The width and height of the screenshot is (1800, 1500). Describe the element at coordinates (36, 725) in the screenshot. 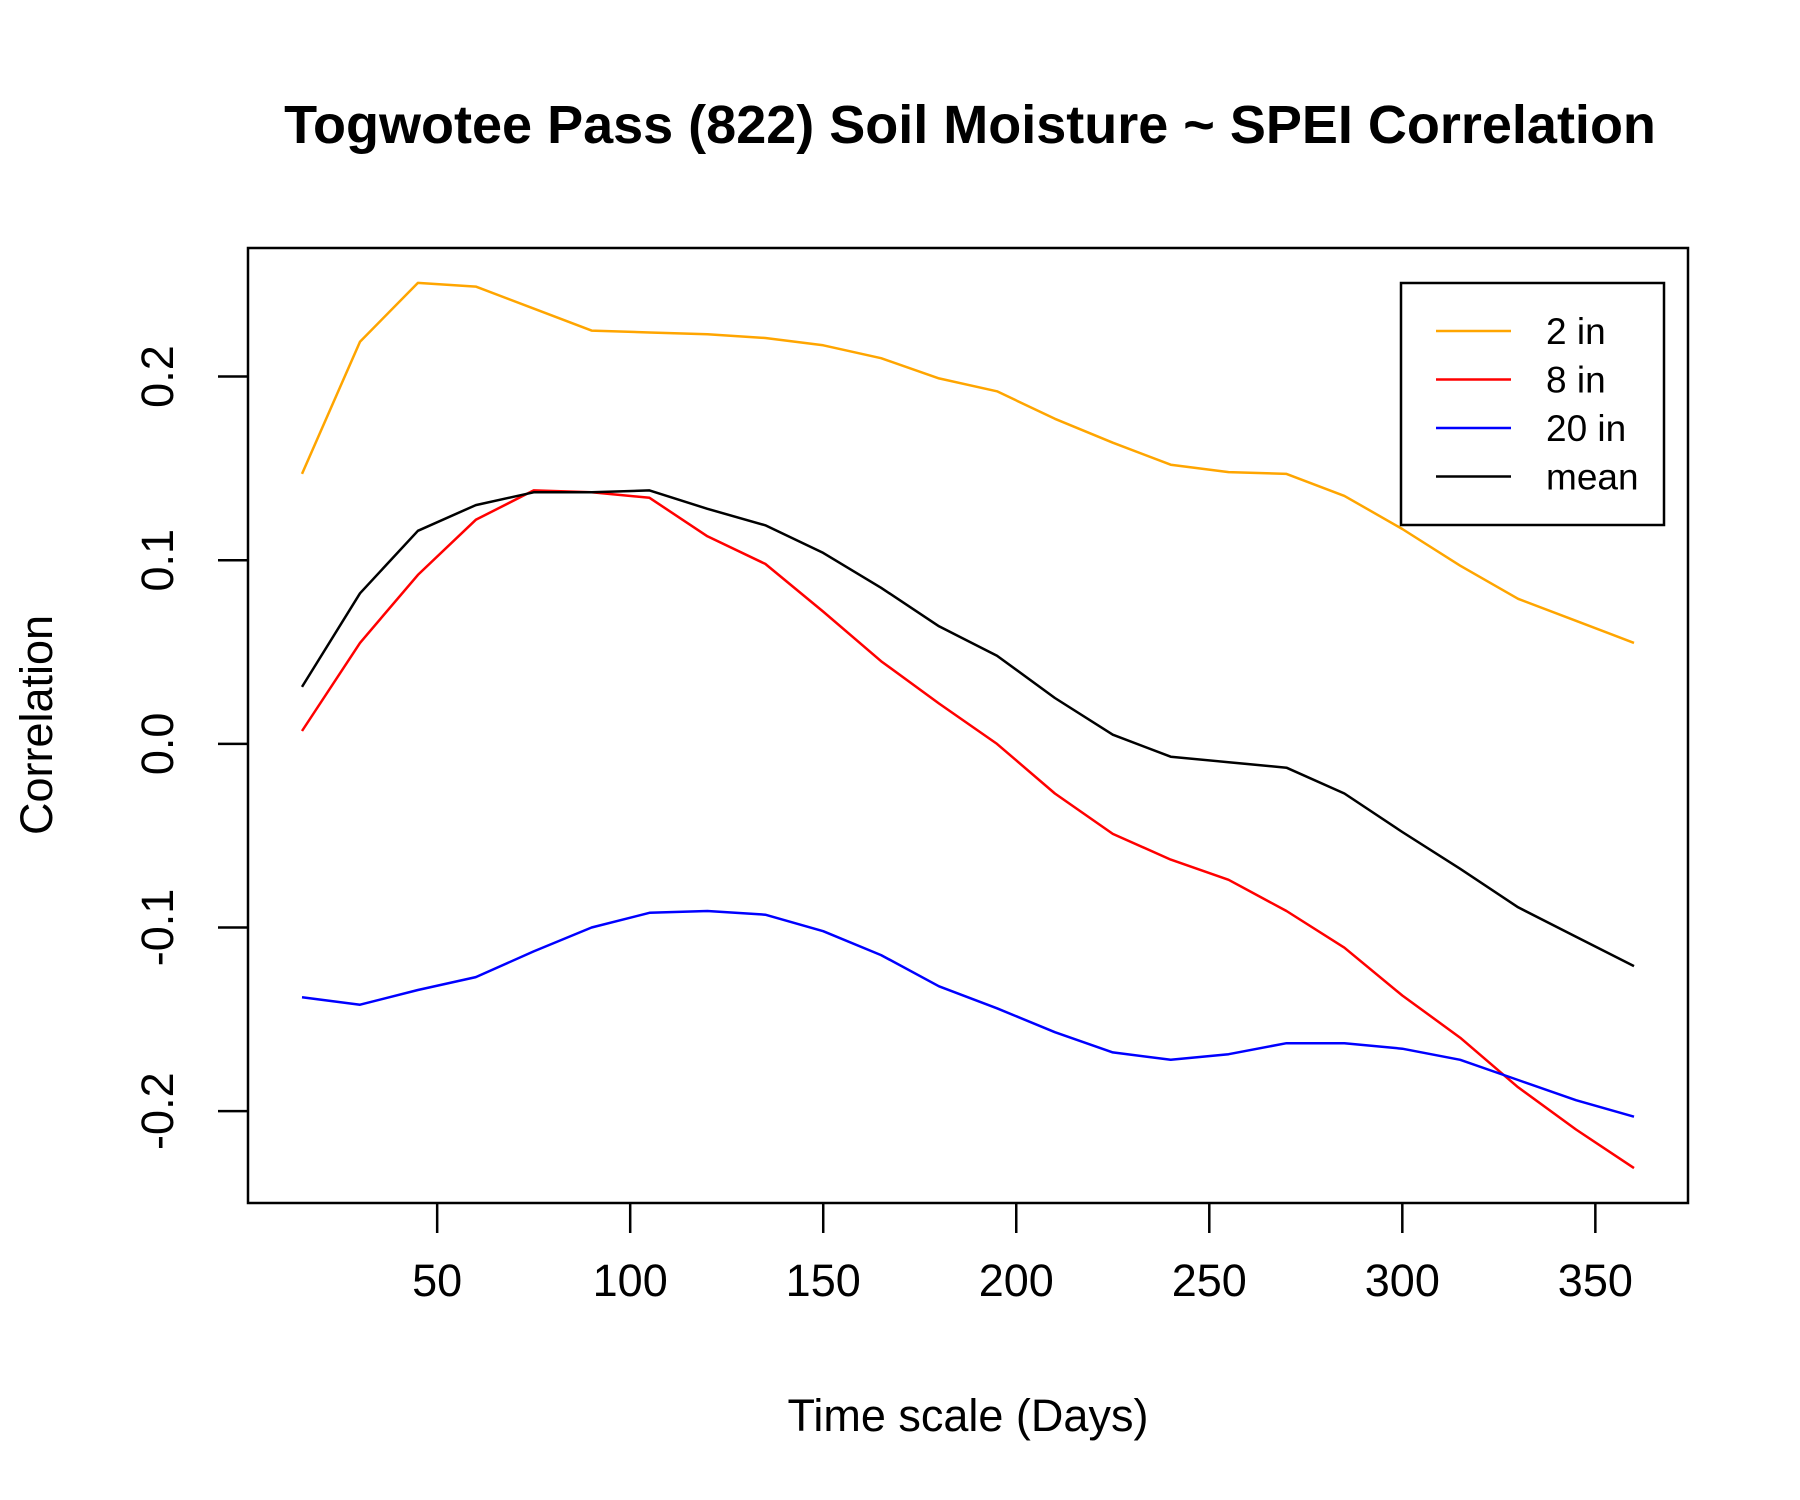

I see `y-axis-label: Correlation` at that location.